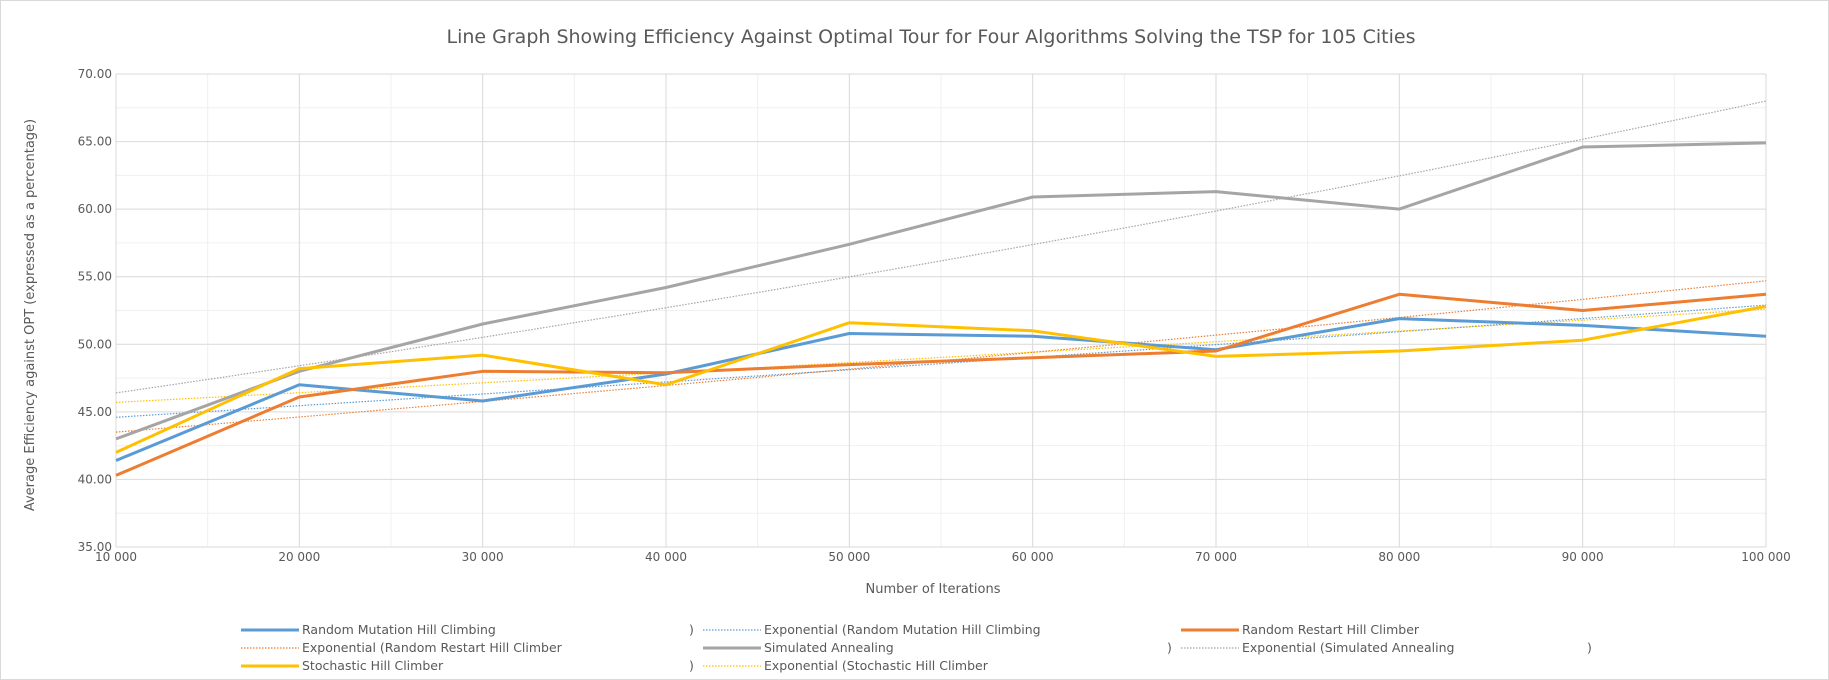 This screenshot has width=1829, height=680. I want to click on y-tick-label: 55.00, so click(95, 277).